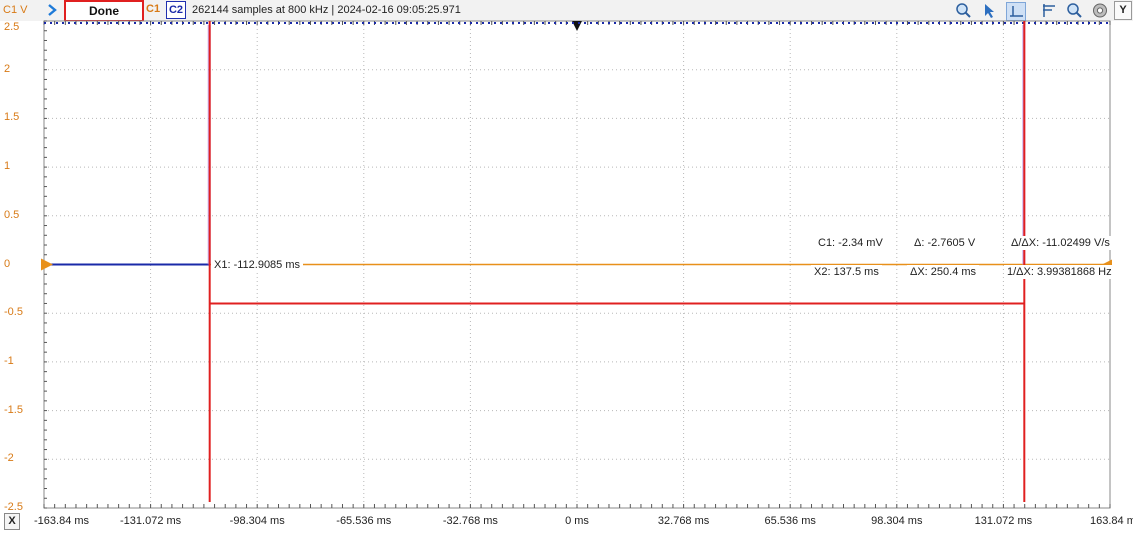 Image resolution: width=1133 pixels, height=533 pixels. I want to click on readout-delta-per-dx: Δ/ΔX: -11.02499 V/s, so click(1060, 243).